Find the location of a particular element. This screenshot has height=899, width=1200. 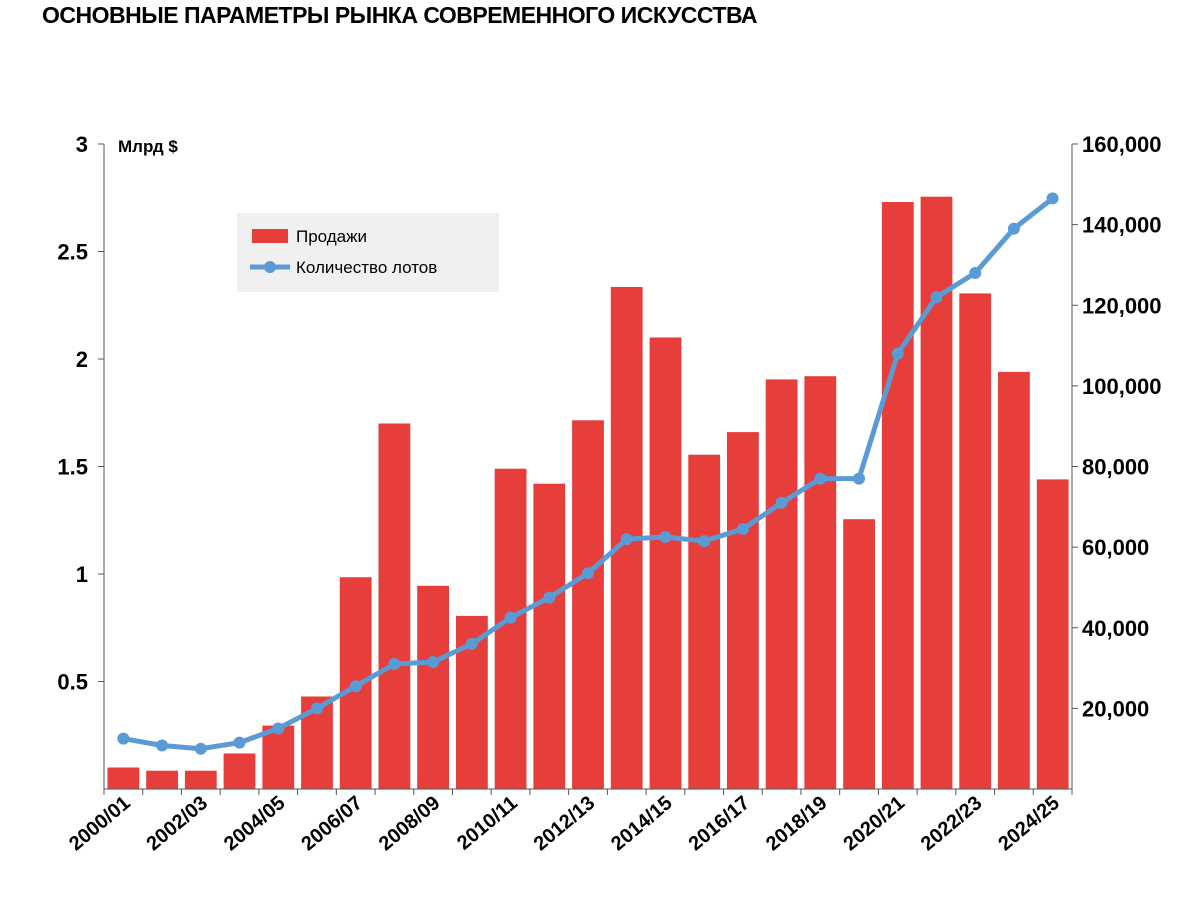

legend-swatch-lots-marker is located at coordinates (270, 267).